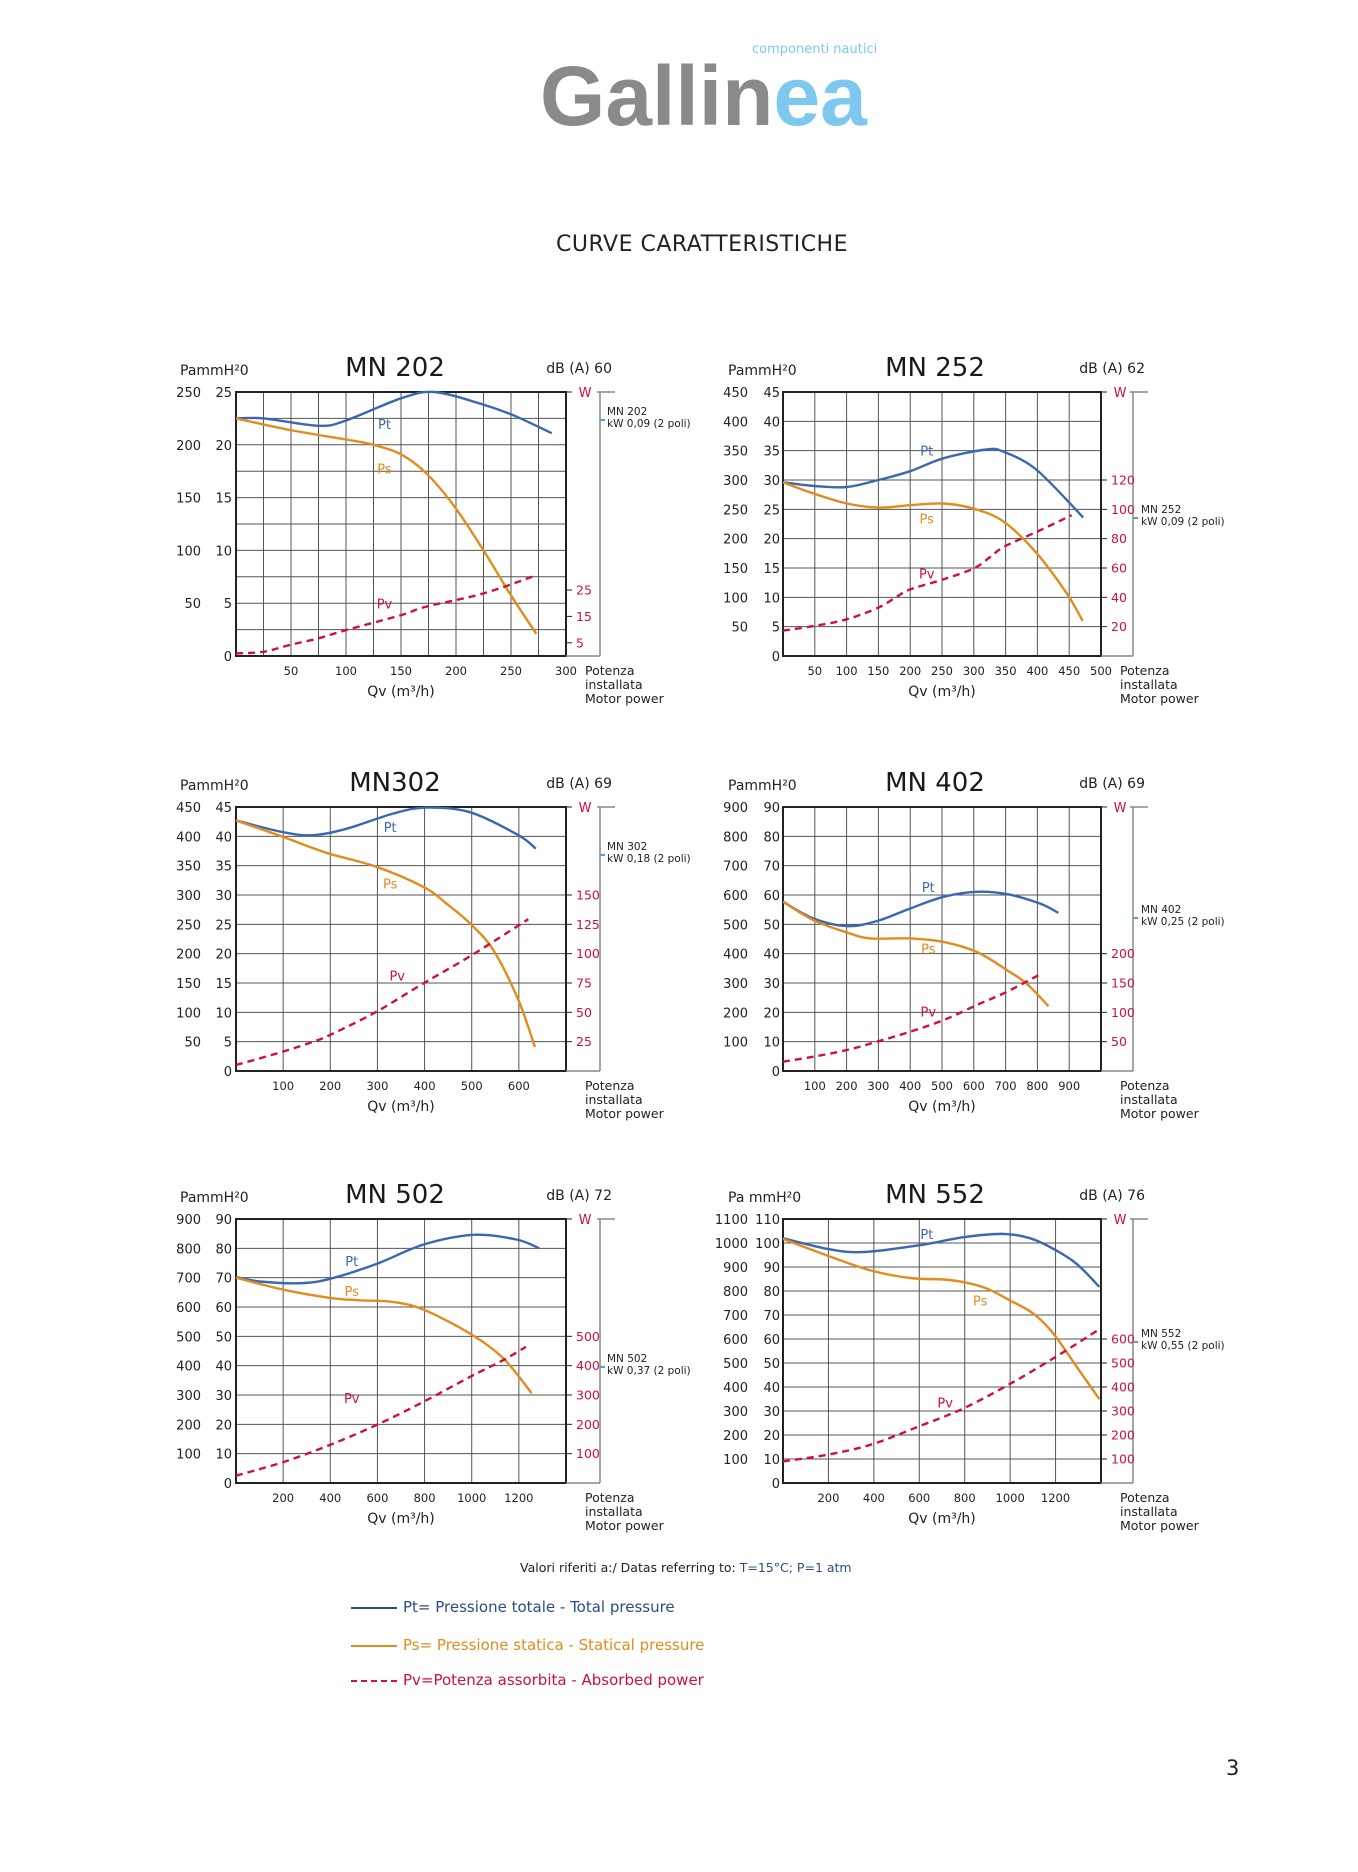 This screenshot has height=1872, width=1358. What do you see at coordinates (702, 244) in the screenshot?
I see `page-title: CURVE CARATTERISTICHE` at bounding box center [702, 244].